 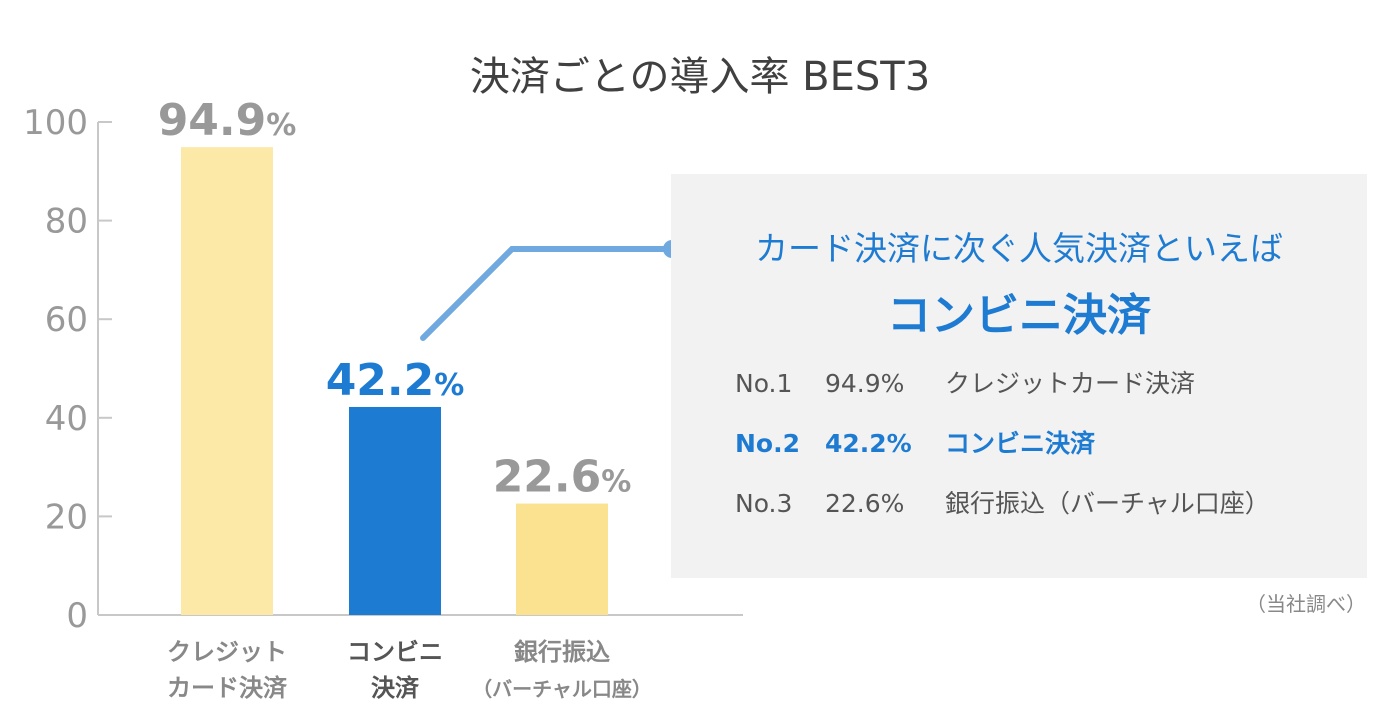 What do you see at coordinates (227, 120) in the screenshot?
I see `data-label: 94.9%` at bounding box center [227, 120].